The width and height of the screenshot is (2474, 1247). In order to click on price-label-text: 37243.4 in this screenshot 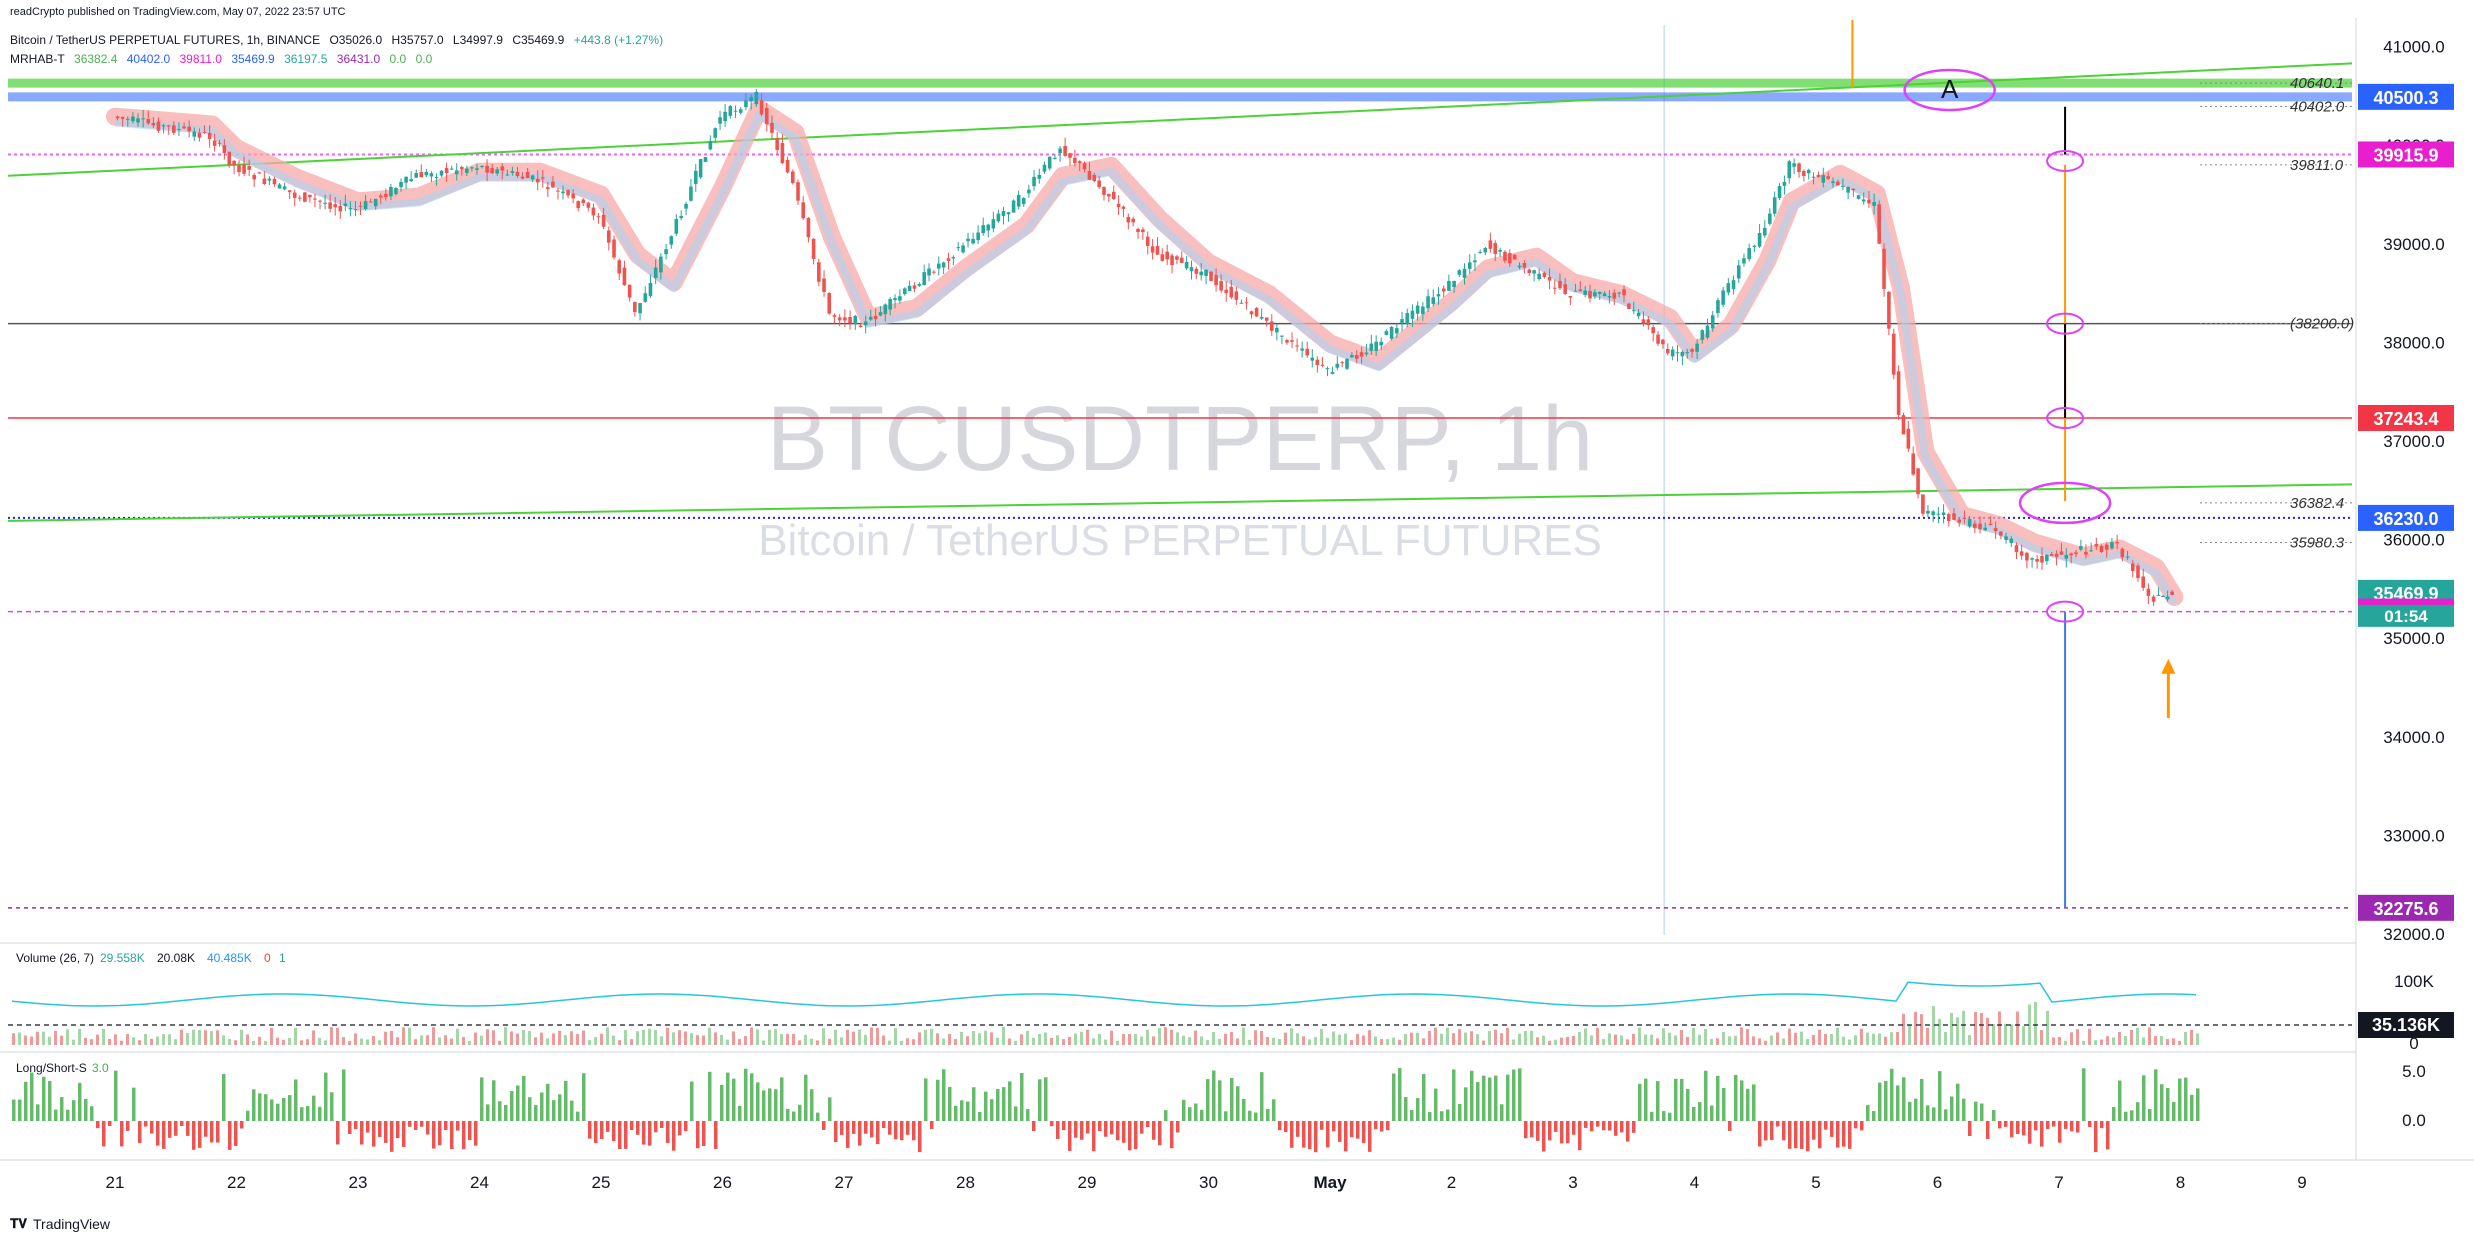, I will do `click(2405, 419)`.